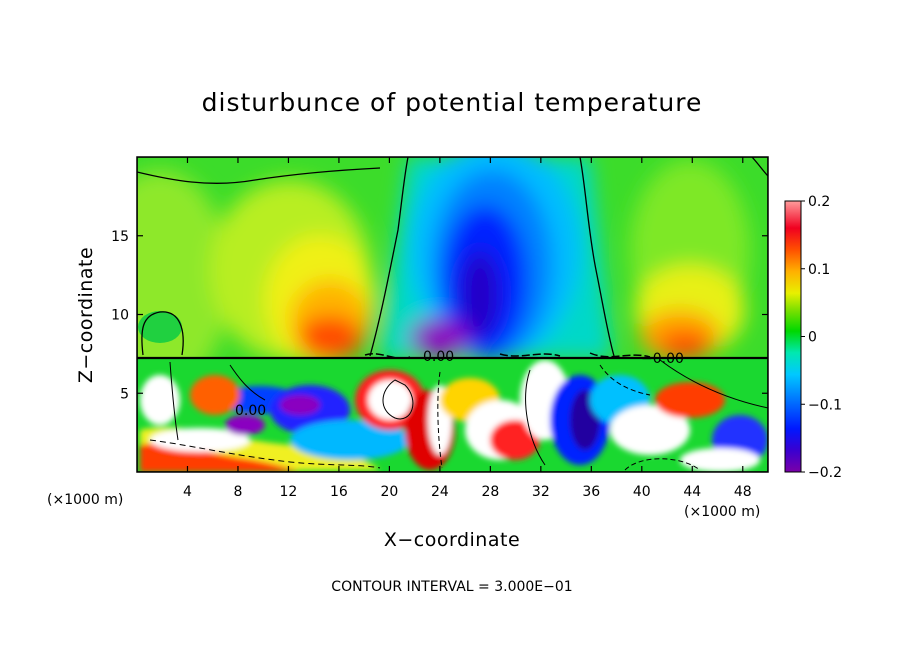  Describe the element at coordinates (541, 492) in the screenshot. I see `x-tick-label: 32` at that location.